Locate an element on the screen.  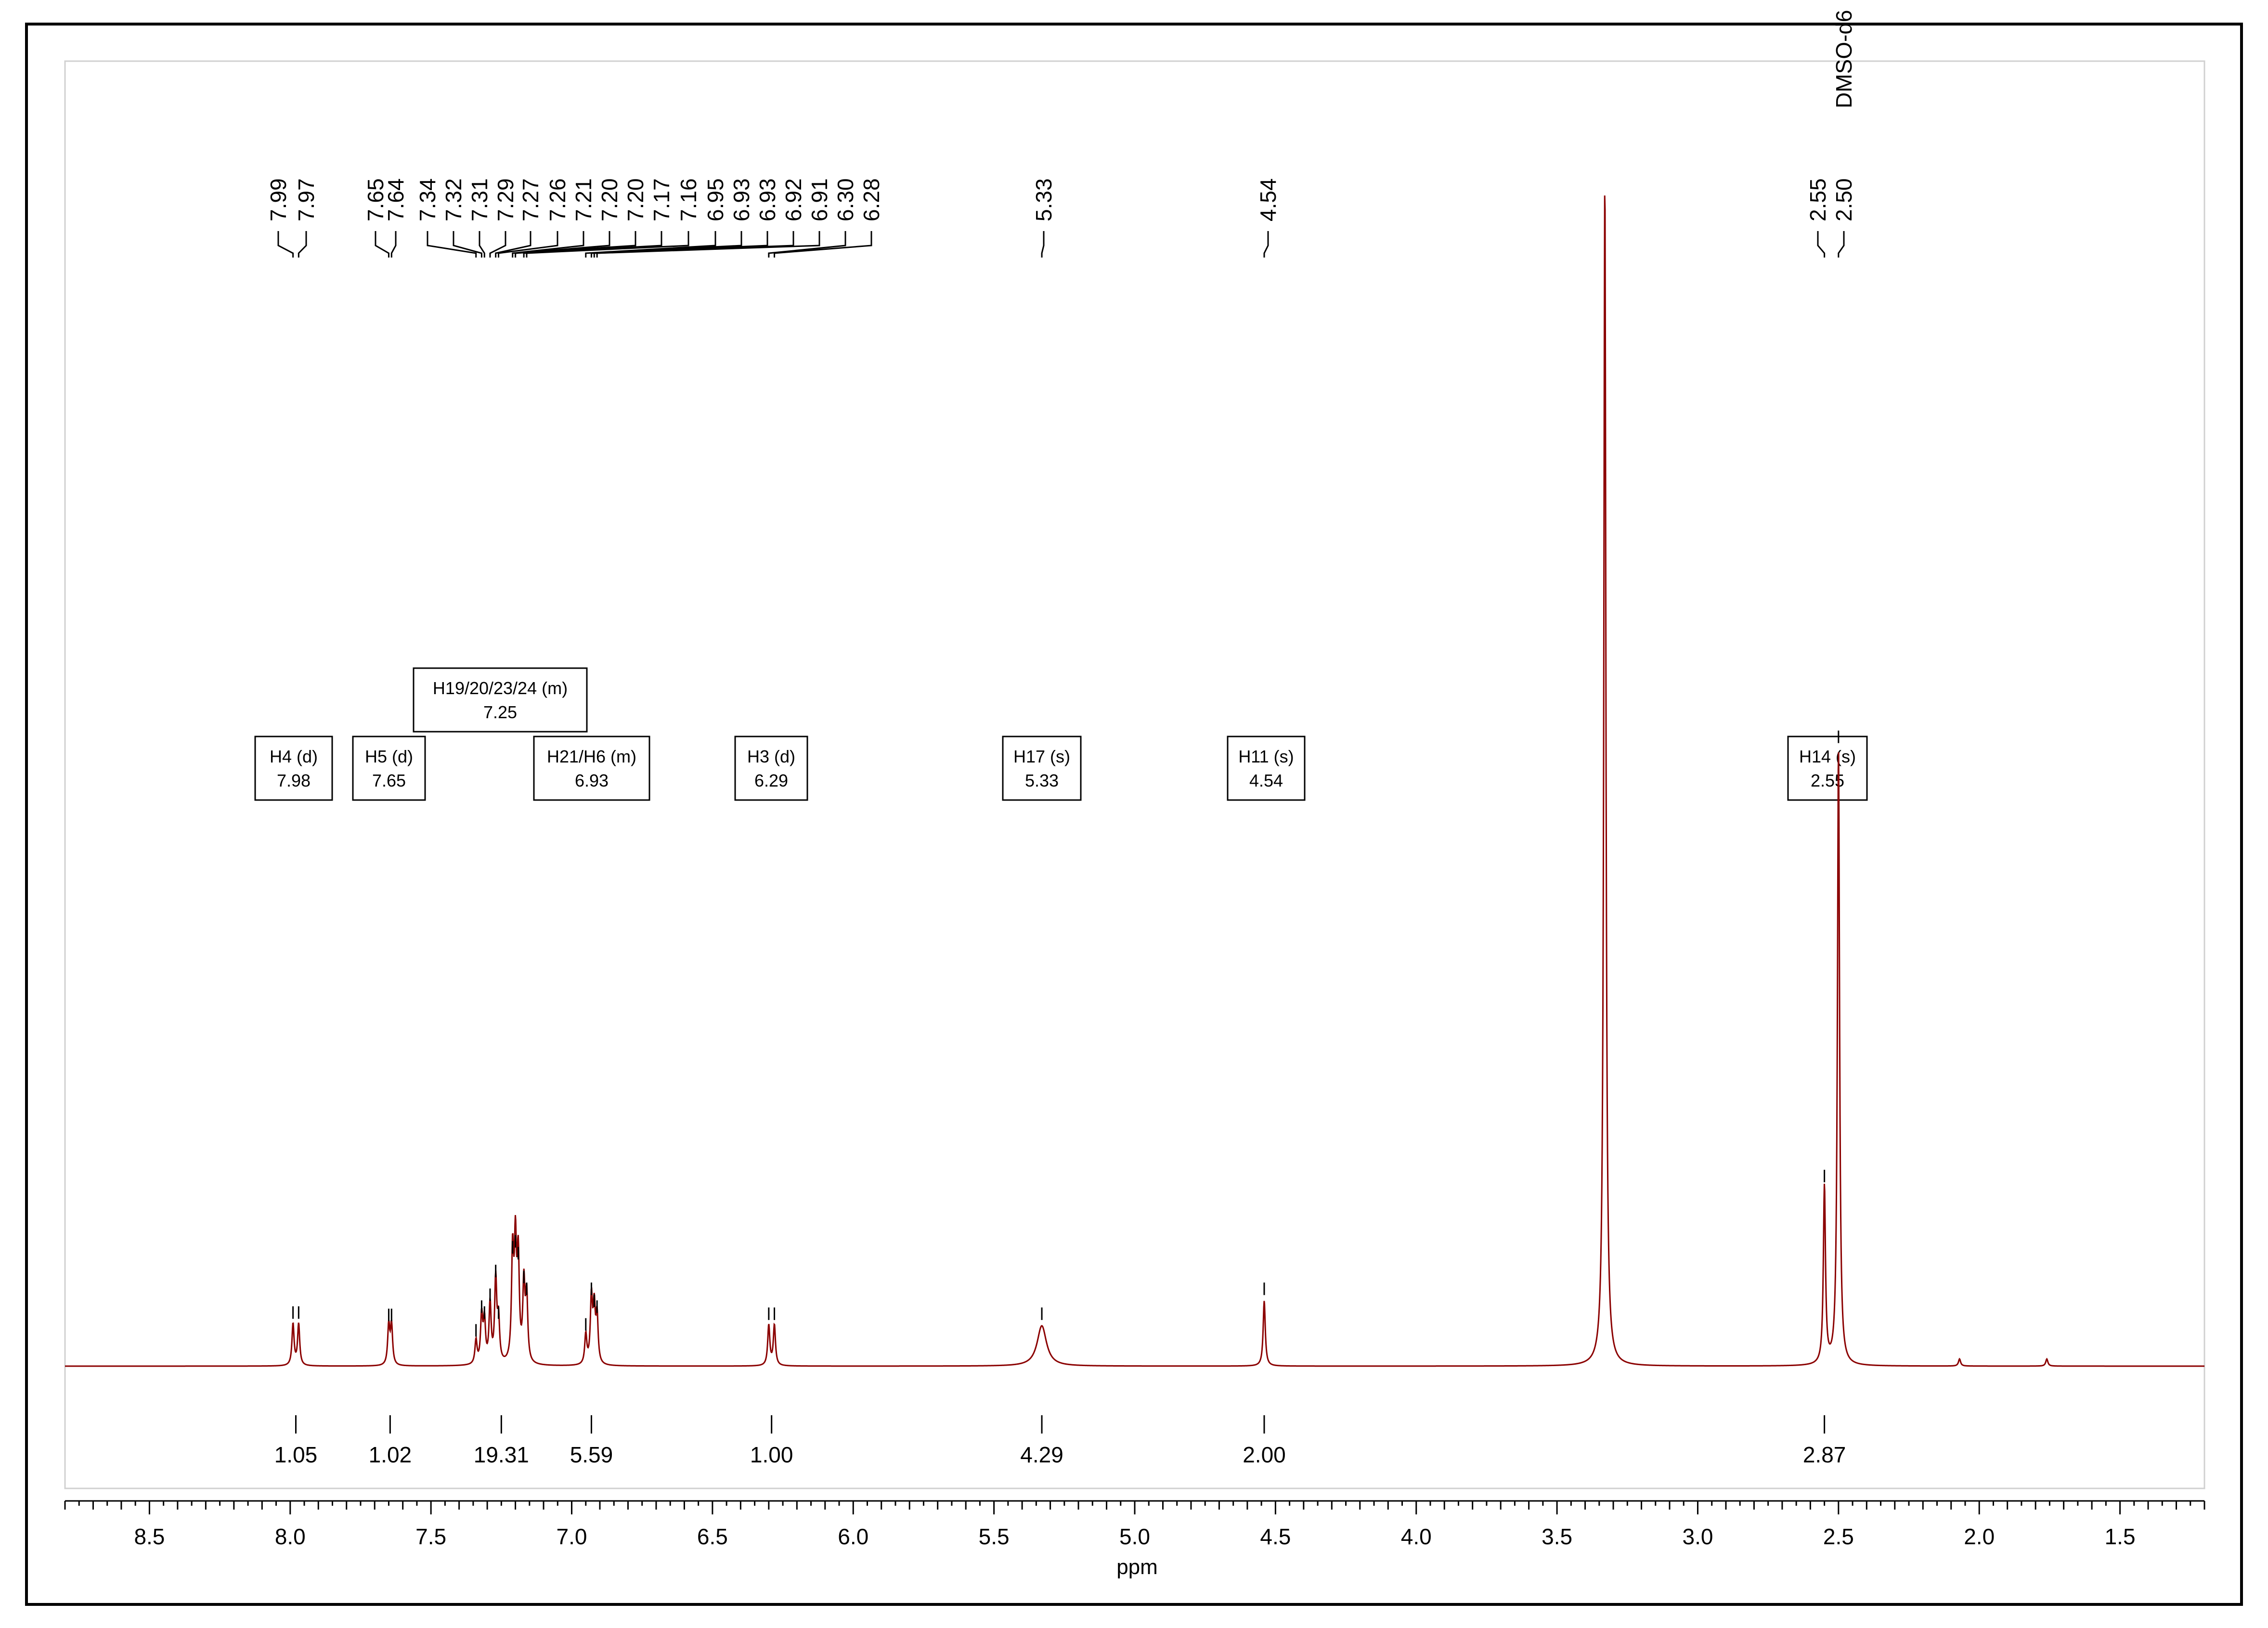
shift-label-17: 6.93 is located at coordinates (767, 199).